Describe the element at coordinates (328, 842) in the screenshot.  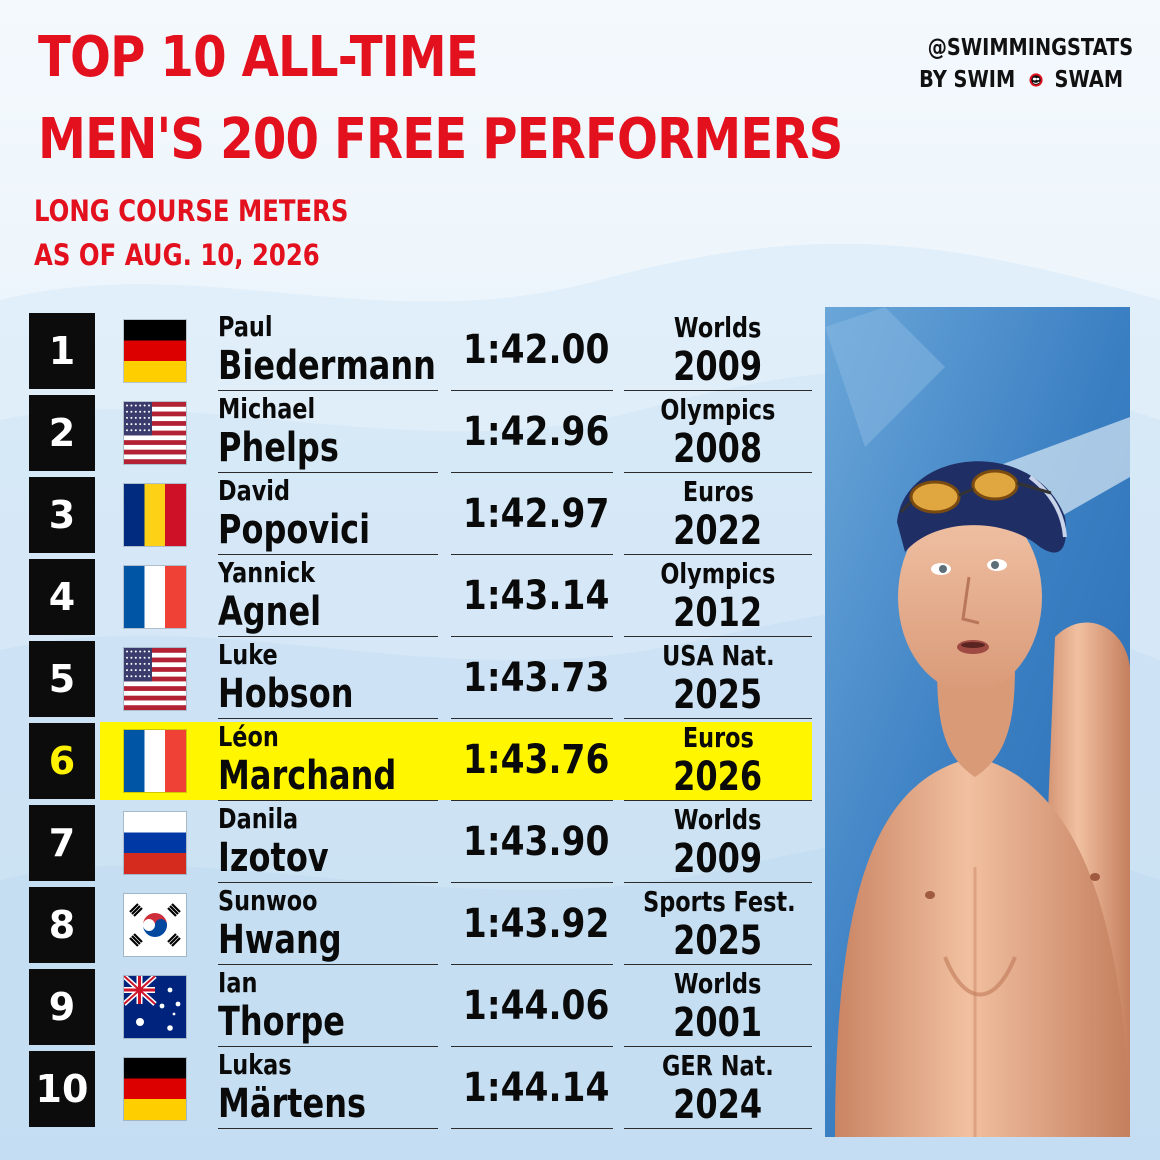
I see `swimmer-name: Danila Izotov` at that location.